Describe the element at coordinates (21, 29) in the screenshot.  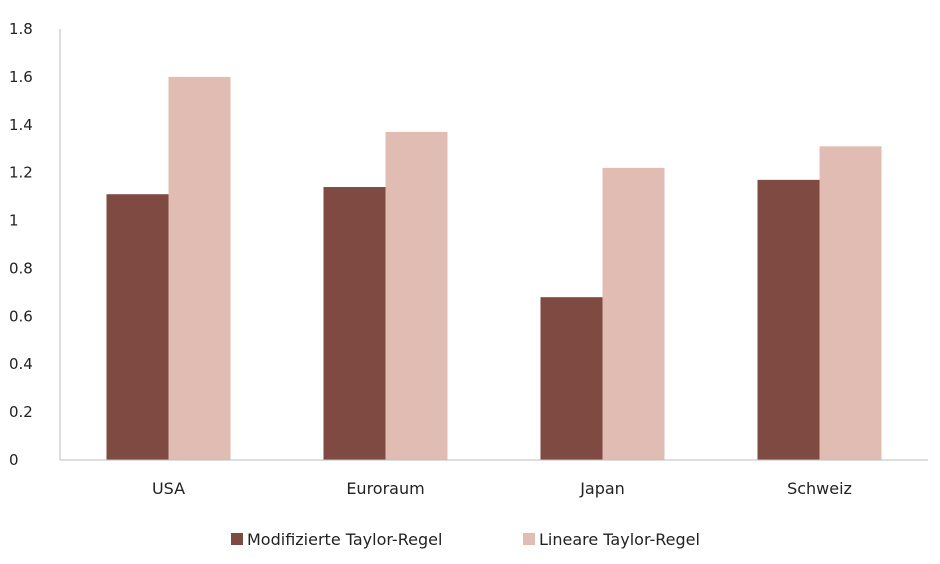
I see `y-tick-label: 1.8` at that location.